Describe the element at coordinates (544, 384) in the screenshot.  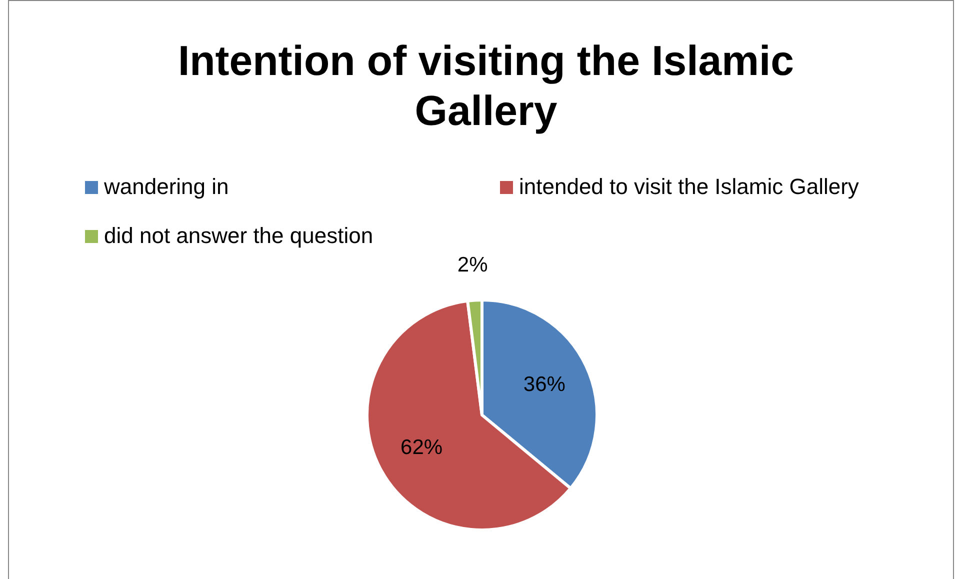
I see `data-label: 36%` at that location.